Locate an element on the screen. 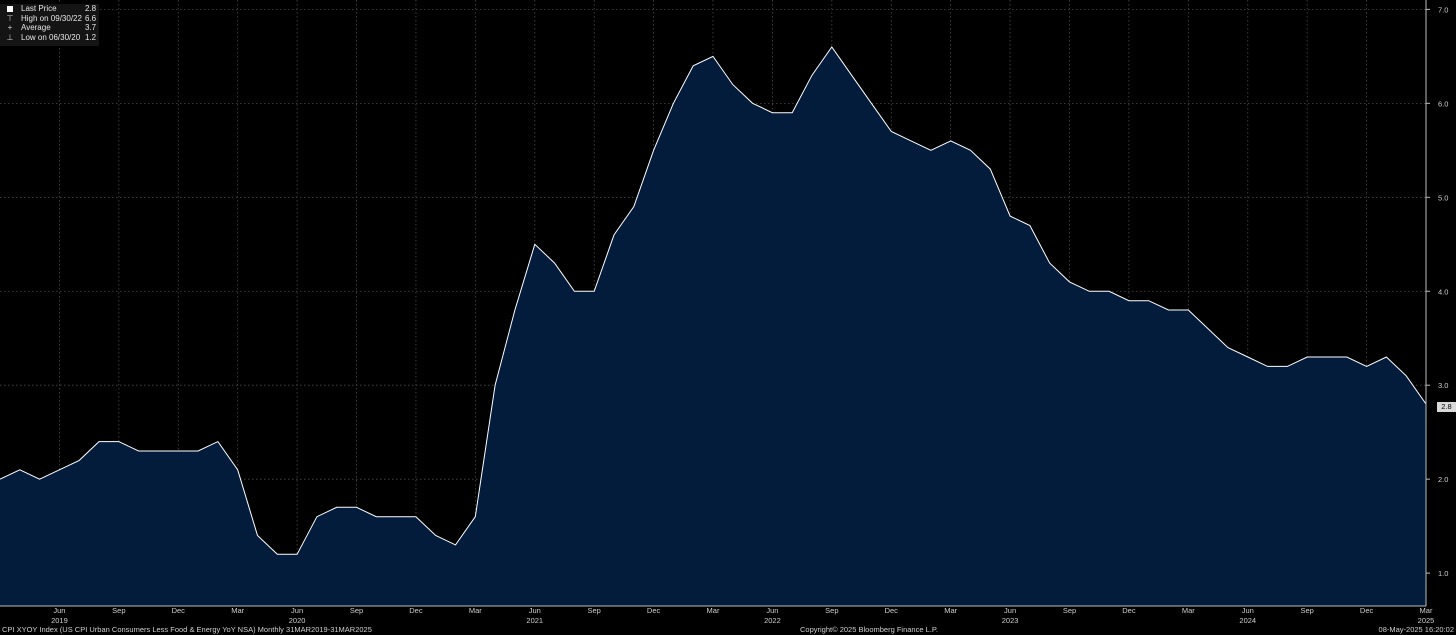  legend-value: 3.7 is located at coordinates (91, 27).